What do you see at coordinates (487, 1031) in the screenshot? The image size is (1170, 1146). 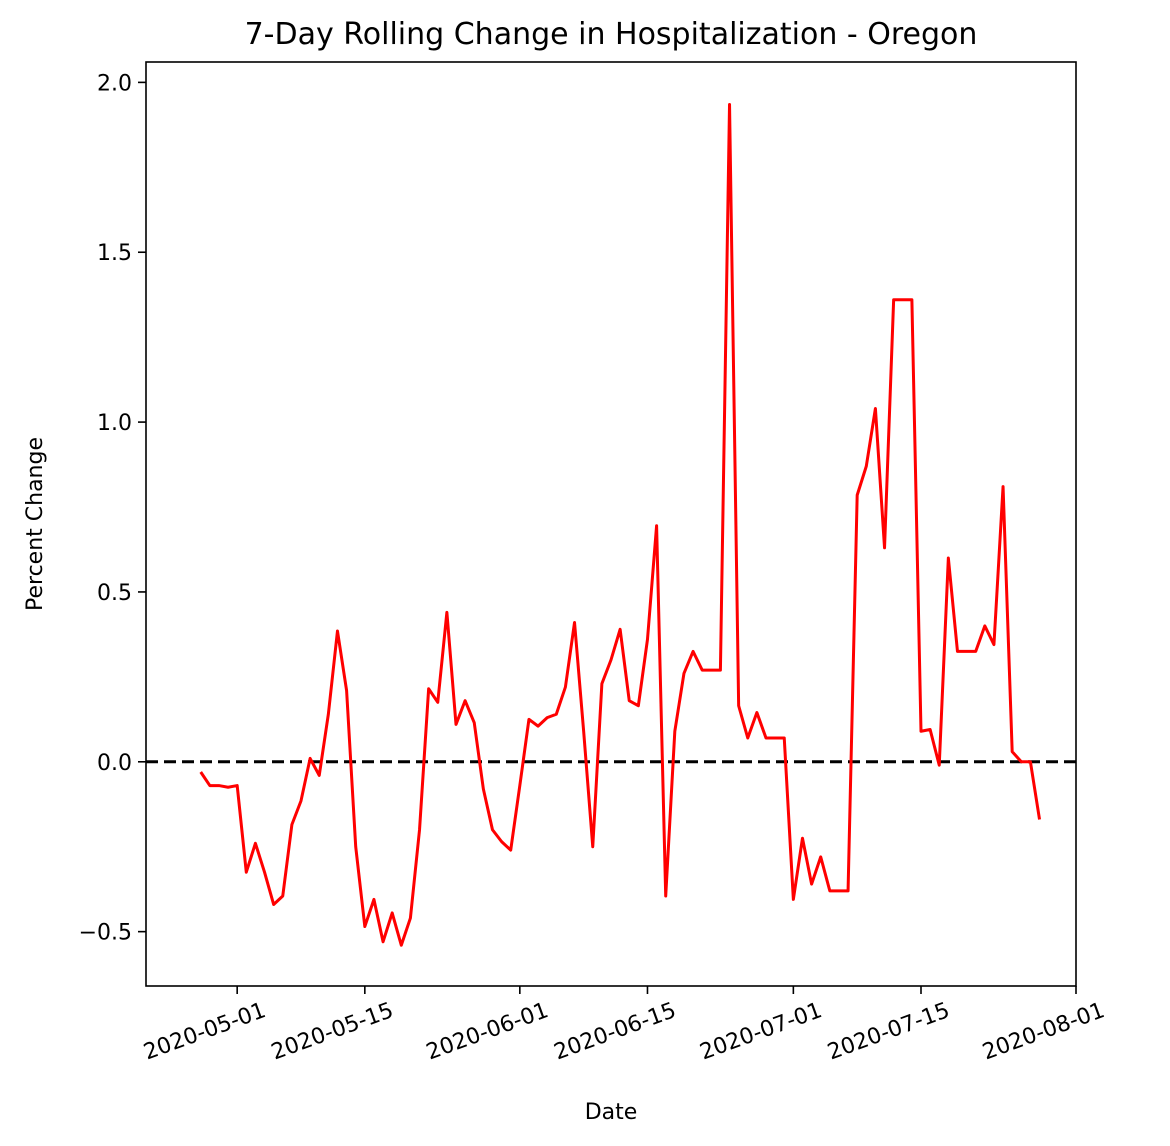 I see `x-tick-label: 2020-06-01` at bounding box center [487, 1031].